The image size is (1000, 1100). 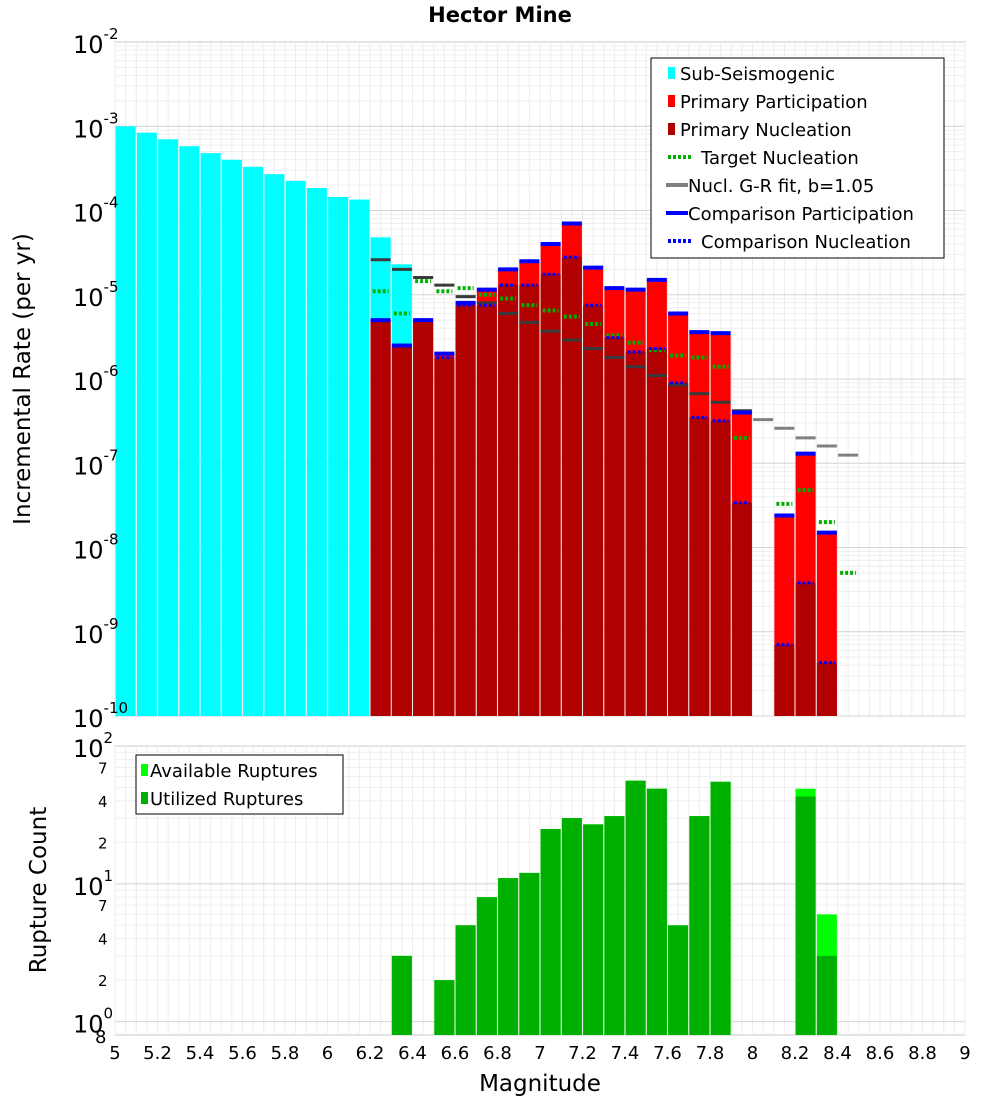 I want to click on count-y-tick-label: 10¹, so click(x=93, y=884).